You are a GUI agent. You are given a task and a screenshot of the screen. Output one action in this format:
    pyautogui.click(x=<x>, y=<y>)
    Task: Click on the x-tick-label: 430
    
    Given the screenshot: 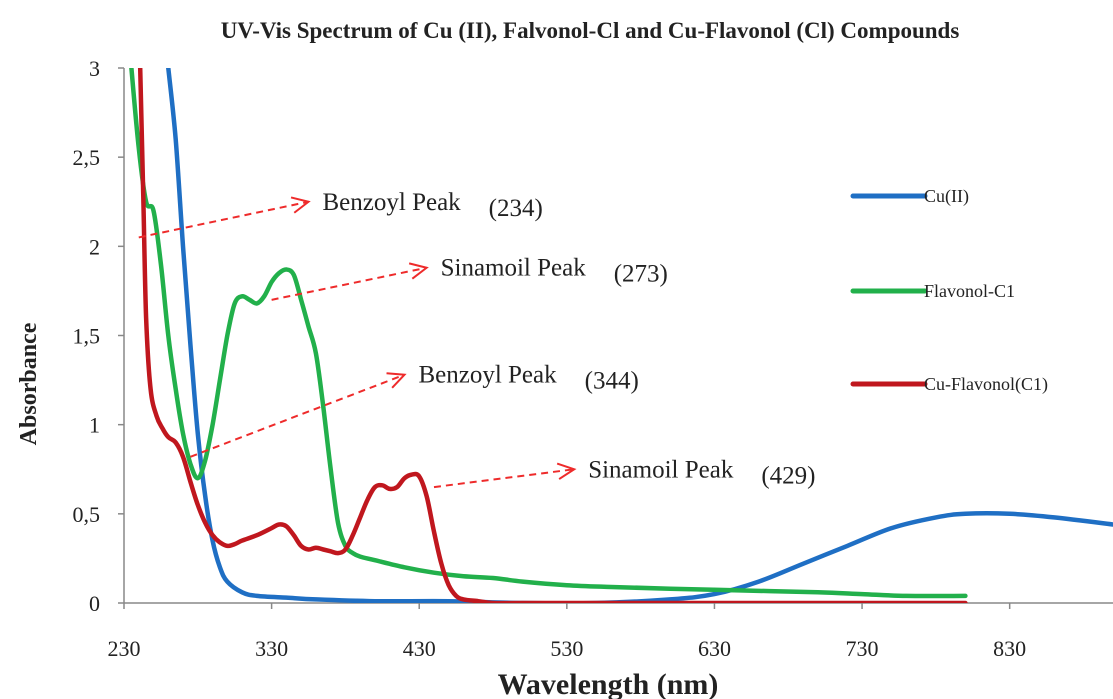 What is the action you would take?
    pyautogui.click(x=419, y=648)
    